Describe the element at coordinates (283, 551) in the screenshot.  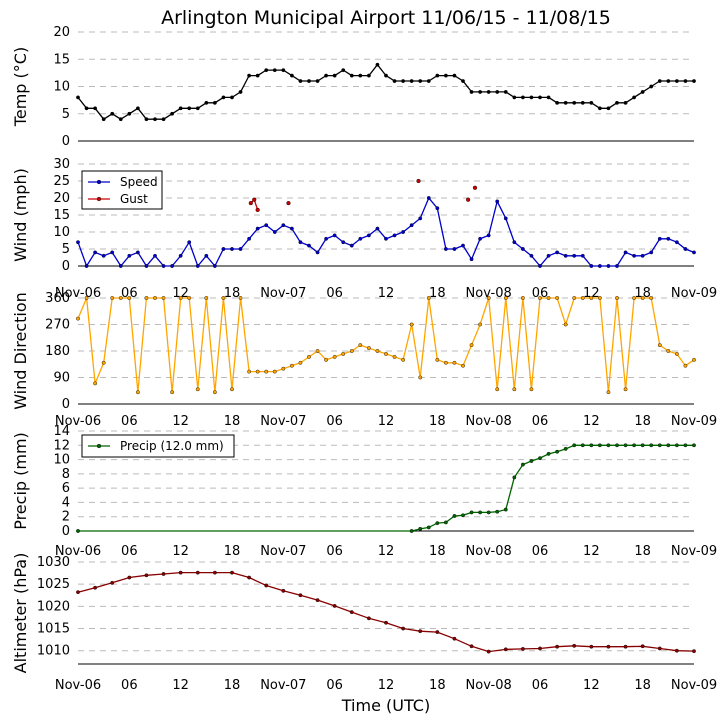
I see `xtick-label-precip: Nov-07` at that location.